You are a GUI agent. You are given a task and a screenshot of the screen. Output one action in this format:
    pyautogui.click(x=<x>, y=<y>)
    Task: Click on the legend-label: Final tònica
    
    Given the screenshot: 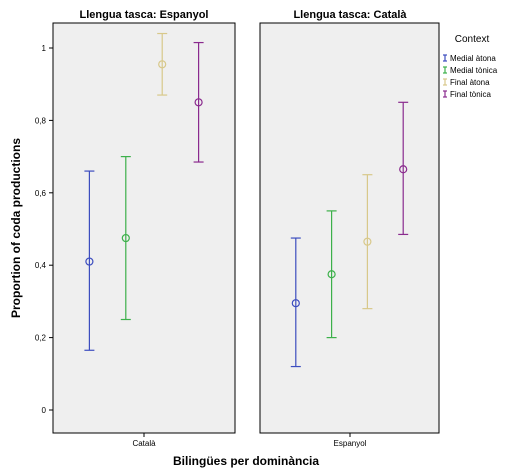 What is the action you would take?
    pyautogui.click(x=470, y=94)
    